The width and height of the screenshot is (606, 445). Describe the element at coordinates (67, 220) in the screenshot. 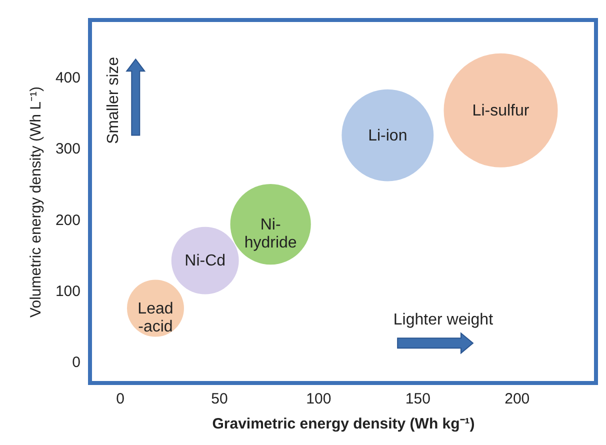

I see `y-tick-label: 200` at that location.